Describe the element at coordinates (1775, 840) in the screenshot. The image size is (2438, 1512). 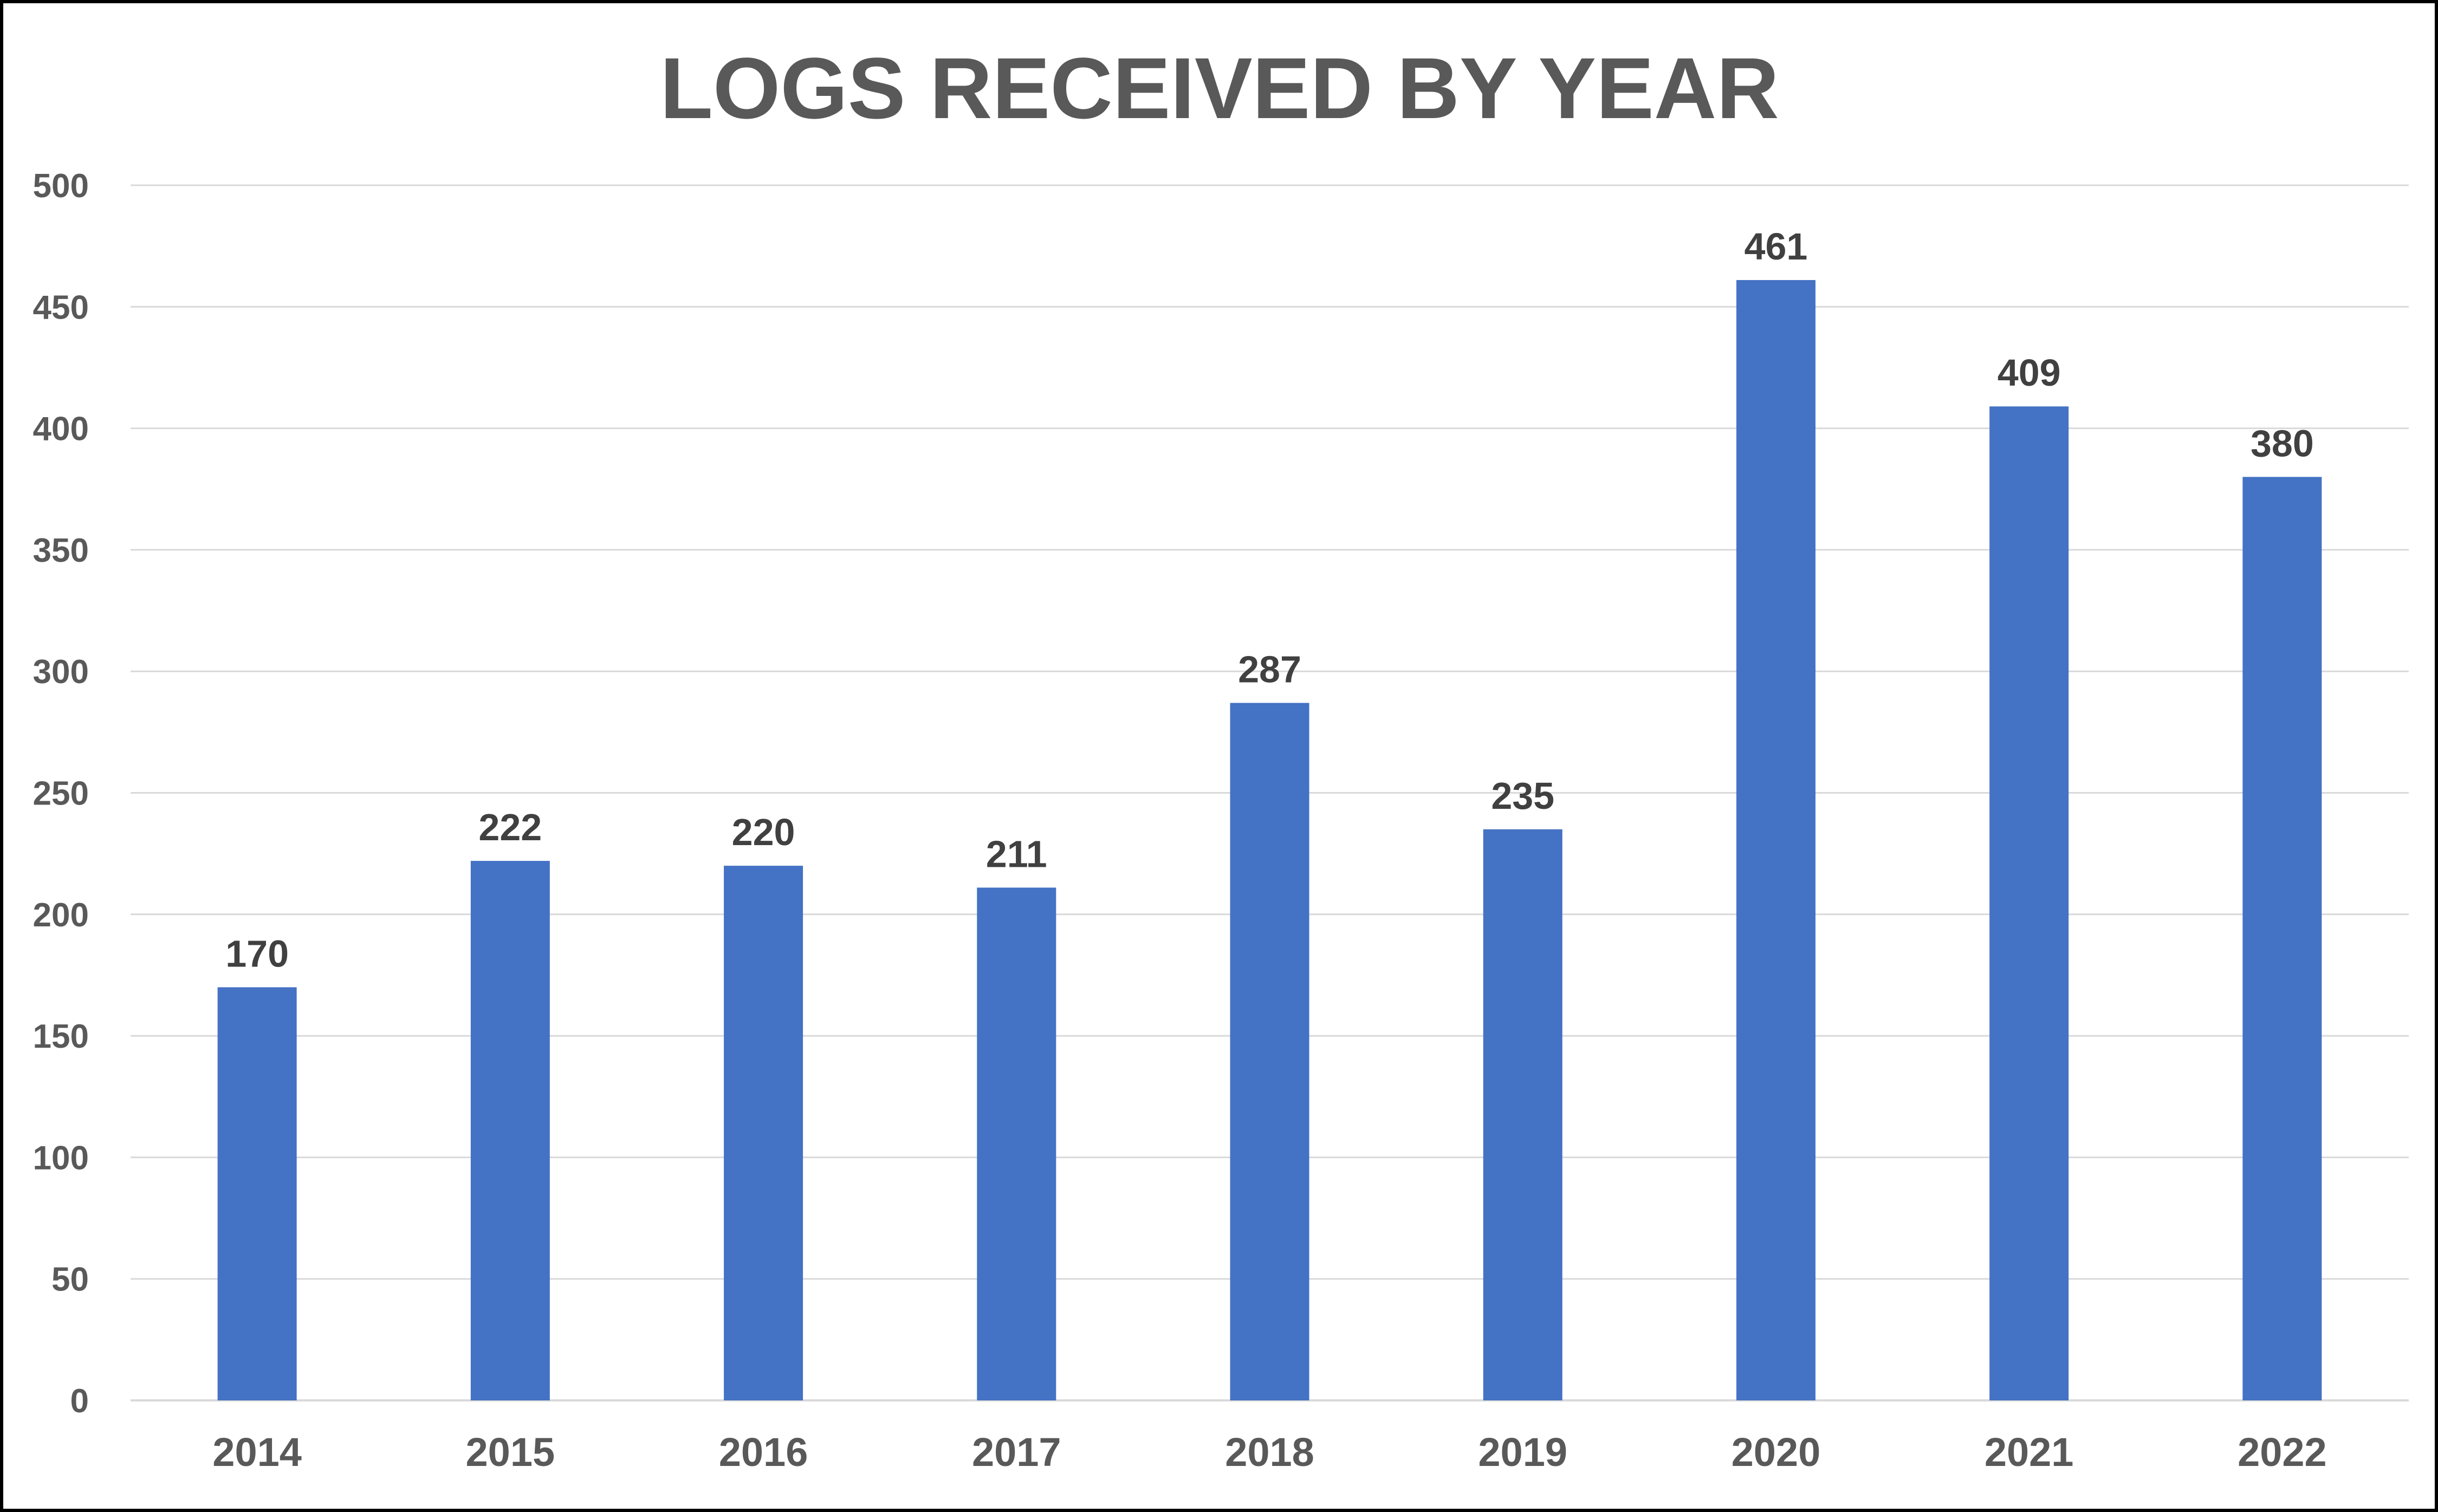
I see `bar-2020` at that location.